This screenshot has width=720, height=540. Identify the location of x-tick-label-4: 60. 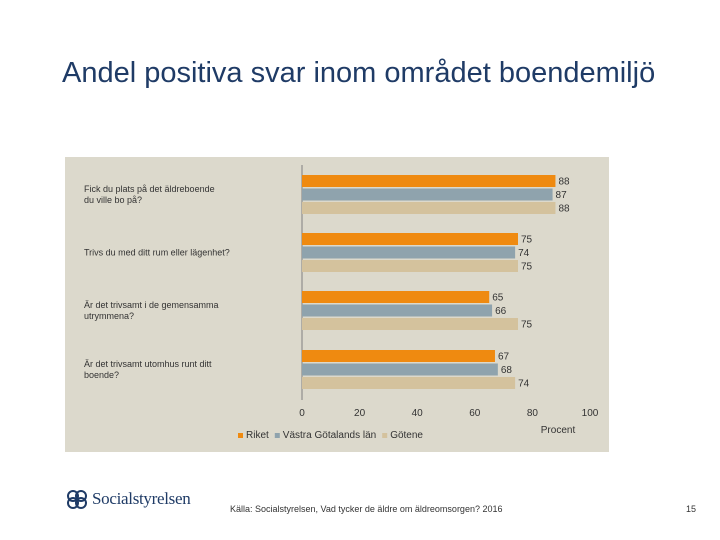
(475, 413).